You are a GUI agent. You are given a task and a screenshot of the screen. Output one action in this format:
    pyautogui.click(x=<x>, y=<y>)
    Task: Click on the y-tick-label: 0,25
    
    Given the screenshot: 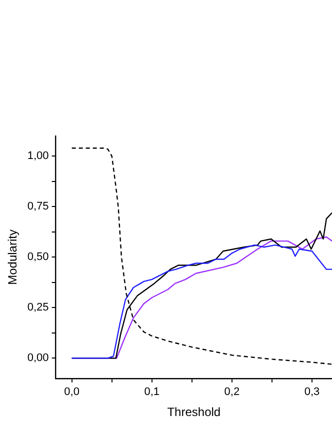 What is the action you would take?
    pyautogui.click(x=38, y=308)
    